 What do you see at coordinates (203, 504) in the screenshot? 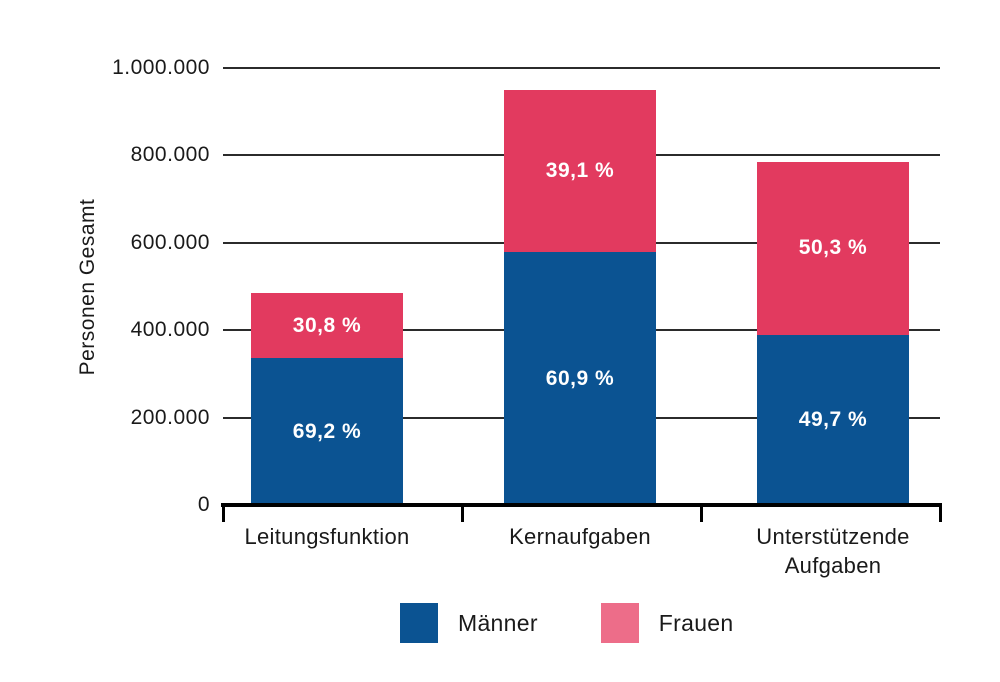
I see `y-tick-label: 0` at bounding box center [203, 504].